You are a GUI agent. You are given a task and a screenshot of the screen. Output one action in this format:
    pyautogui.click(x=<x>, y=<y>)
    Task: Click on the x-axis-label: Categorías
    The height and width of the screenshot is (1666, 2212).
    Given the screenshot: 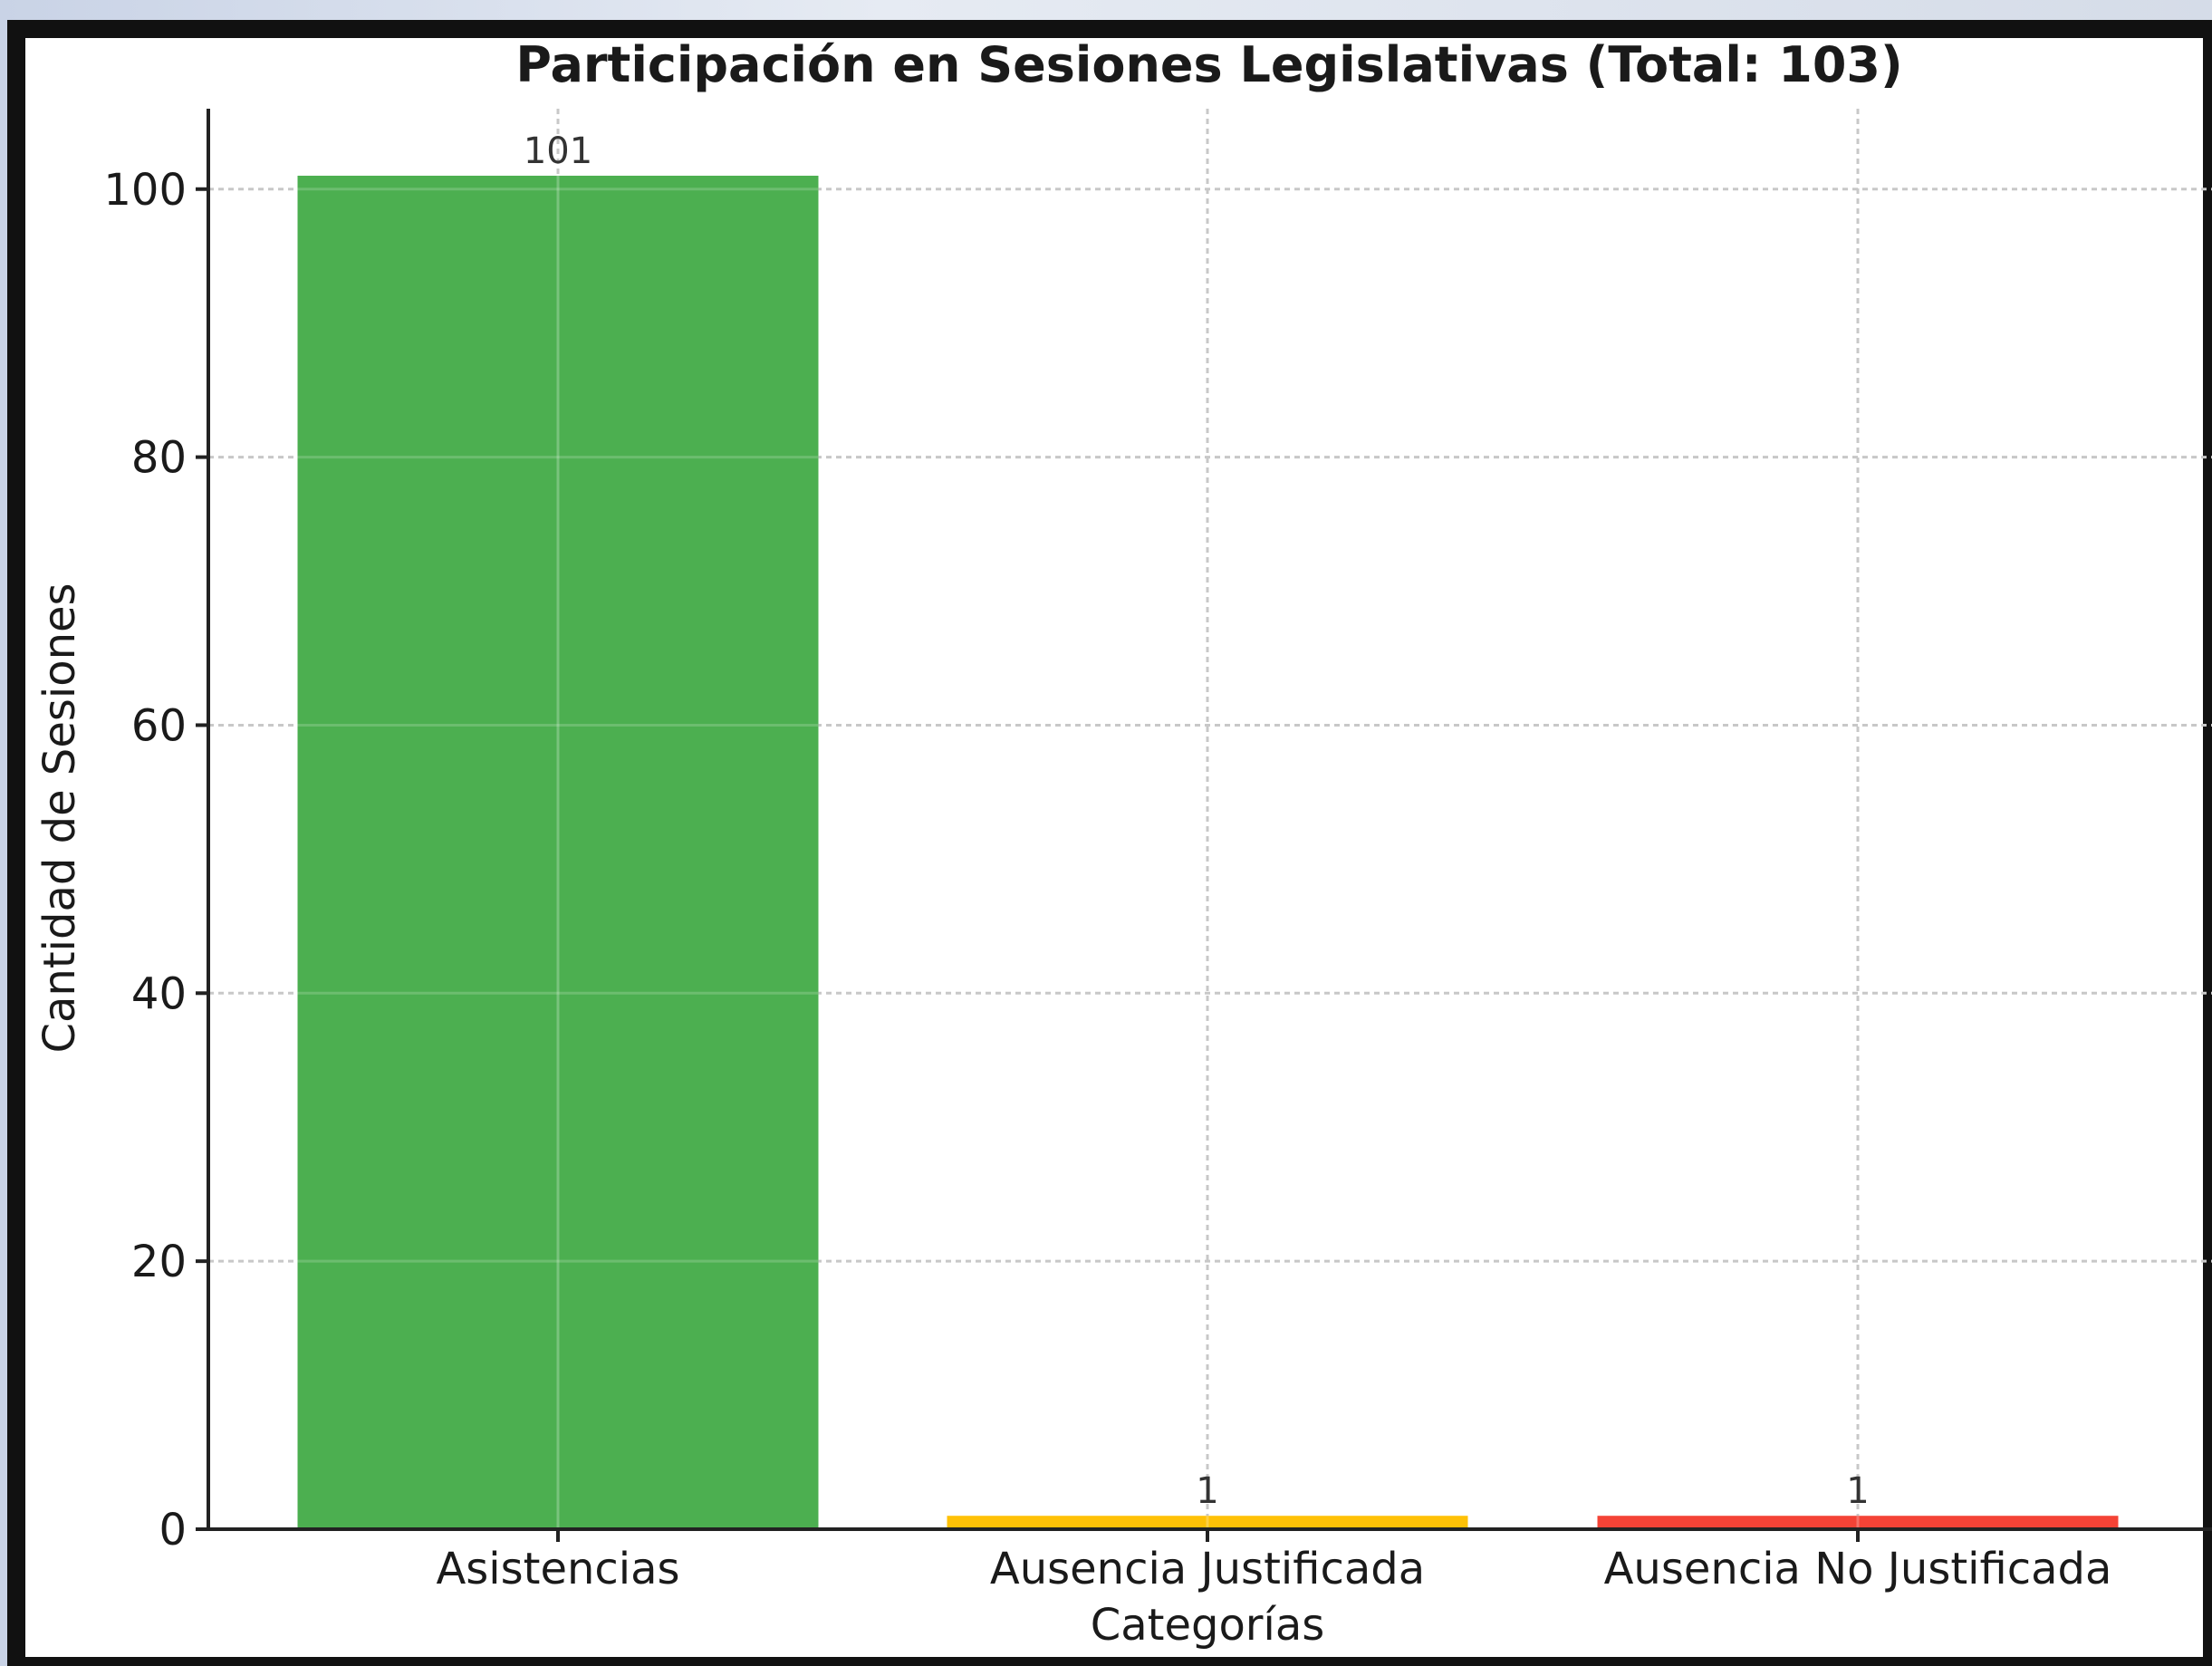 What is the action you would take?
    pyautogui.click(x=1208, y=1625)
    